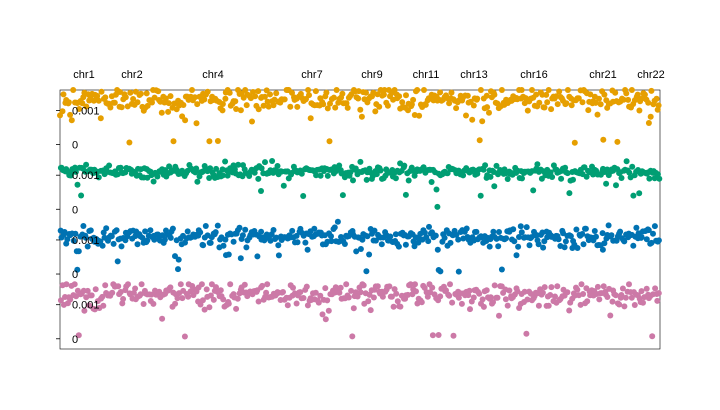  What do you see at coordinates (371, 75) in the screenshot?
I see `chromosome-label-chr9: chr9` at bounding box center [371, 75].